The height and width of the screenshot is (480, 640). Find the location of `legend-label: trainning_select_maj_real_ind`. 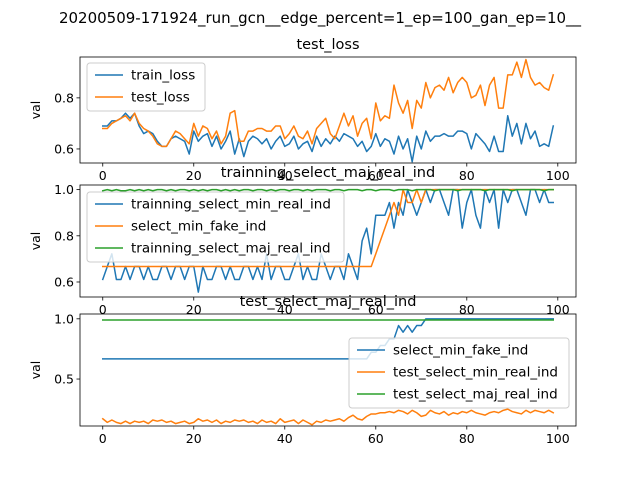

legend-label: trainning_select_maj_real_ind is located at coordinates (231, 249).